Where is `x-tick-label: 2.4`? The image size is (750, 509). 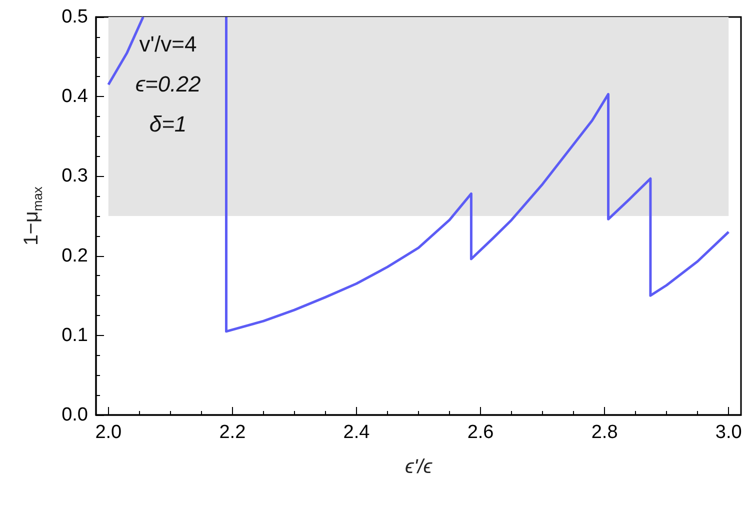
x-tick-label: 2.4 is located at coordinates (356, 432).